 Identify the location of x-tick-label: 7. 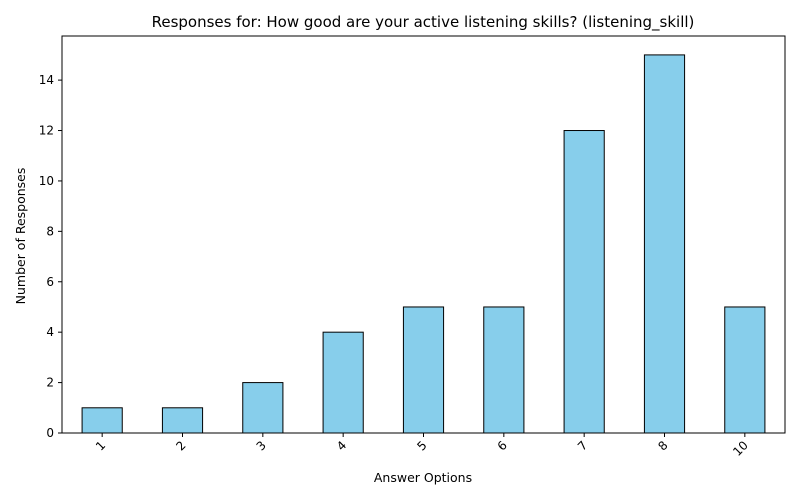
(582, 445).